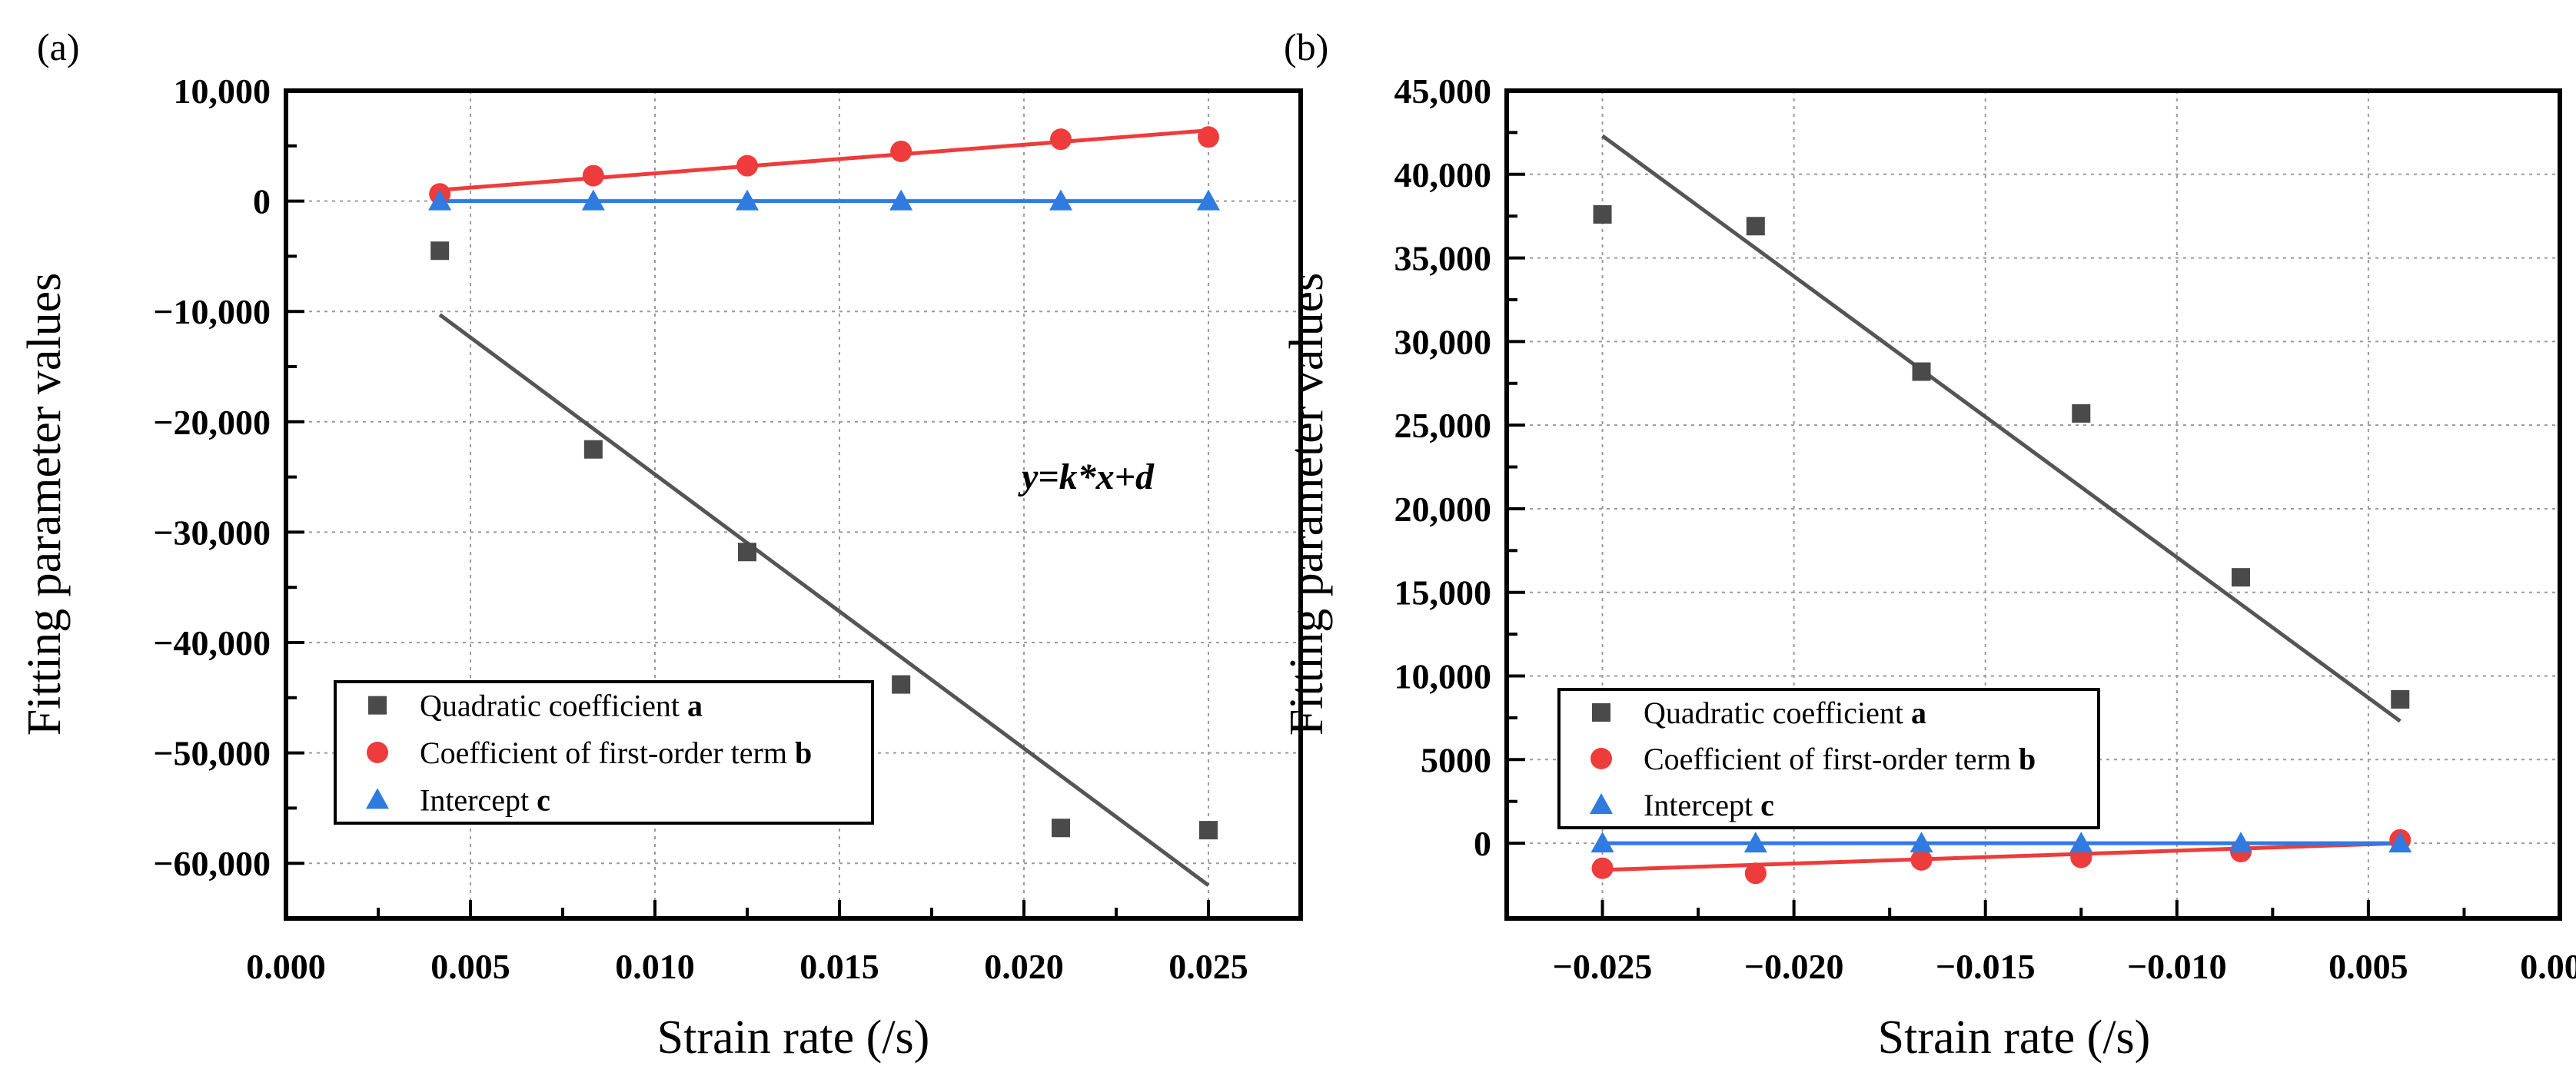 This screenshot has height=1086, width=2576. What do you see at coordinates (1443, 342) in the screenshot?
I see `y-tick-label: 30,000` at bounding box center [1443, 342].